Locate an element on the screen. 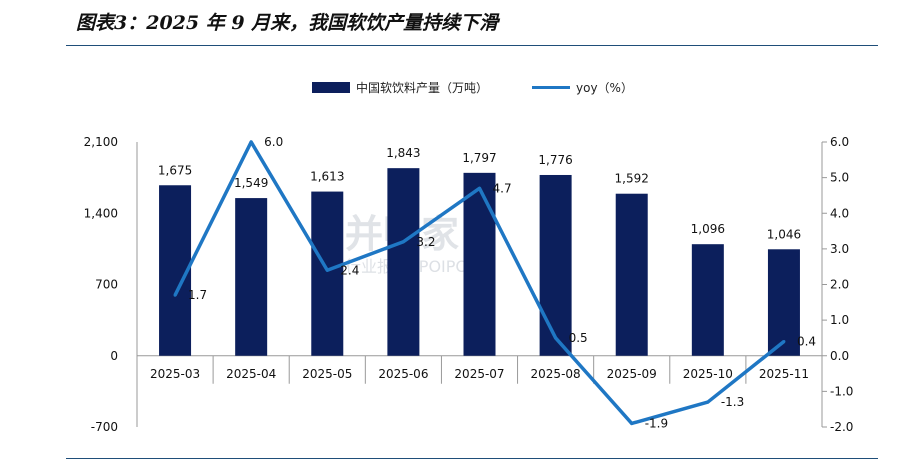  title-rule is located at coordinates (472, 45).